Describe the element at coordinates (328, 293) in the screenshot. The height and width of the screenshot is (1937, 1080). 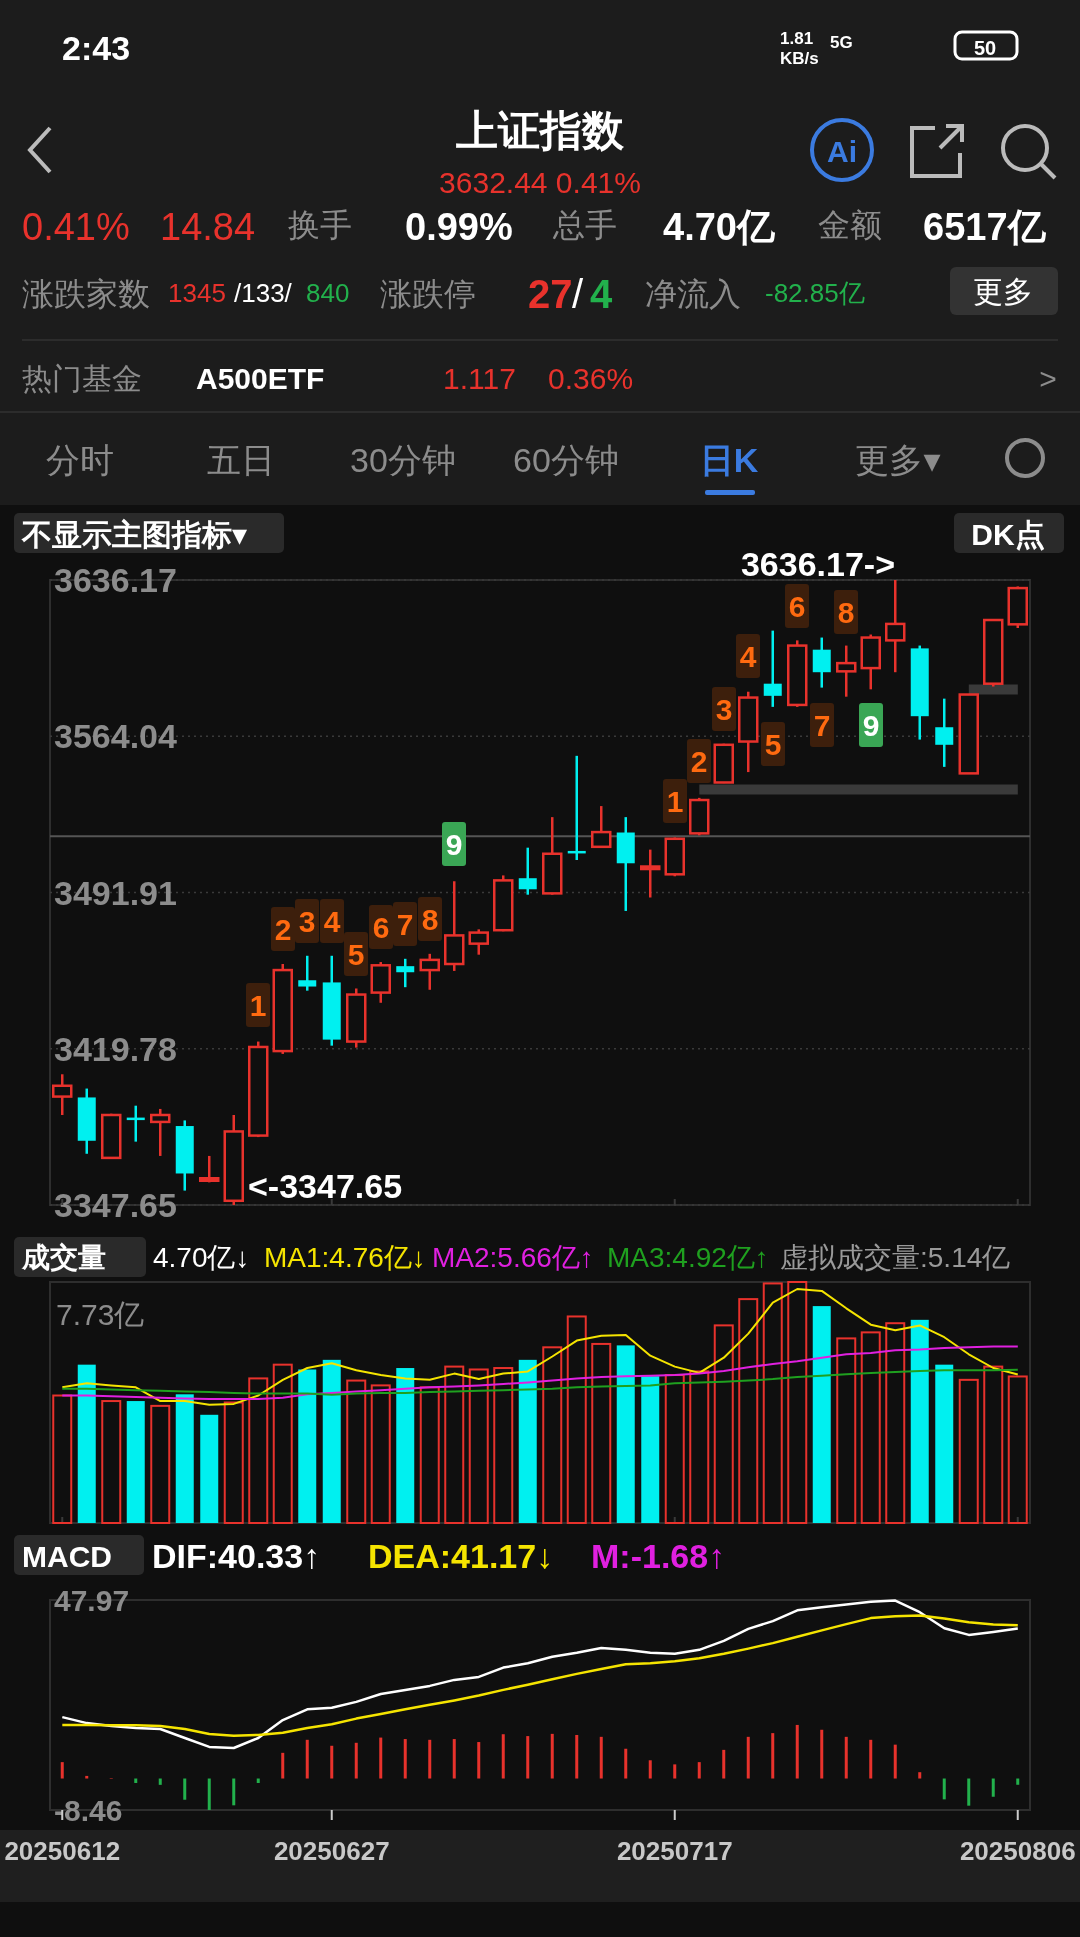
I see `text: 840` at that location.